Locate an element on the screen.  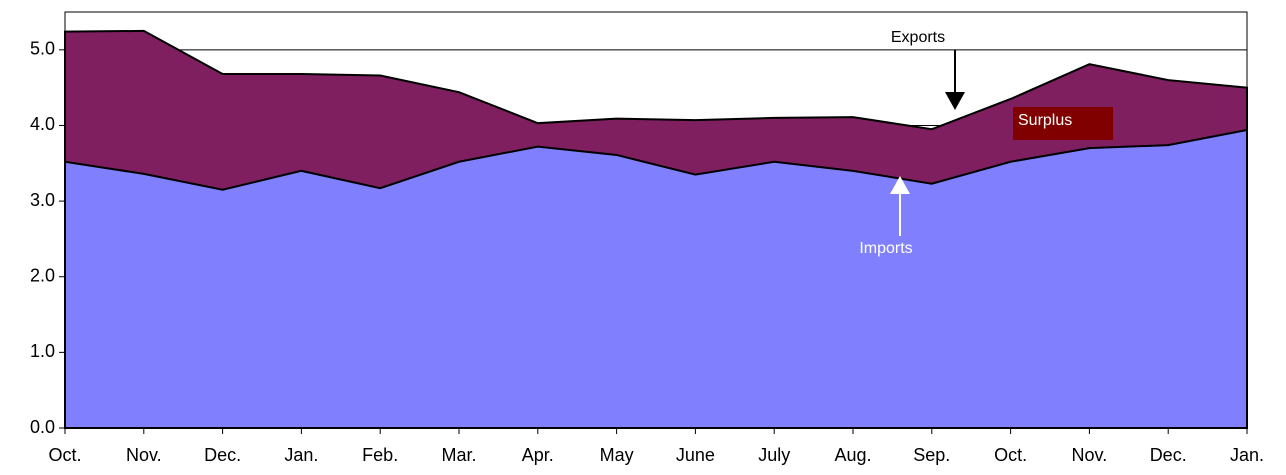
x-tick-label: Aug. is located at coordinates (852, 455).